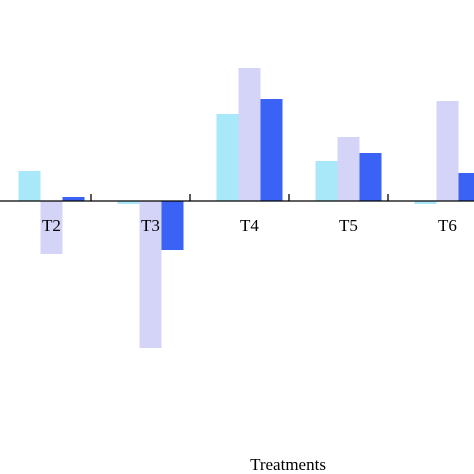  I want to click on x-tick-label-t6: T6, so click(447, 225).